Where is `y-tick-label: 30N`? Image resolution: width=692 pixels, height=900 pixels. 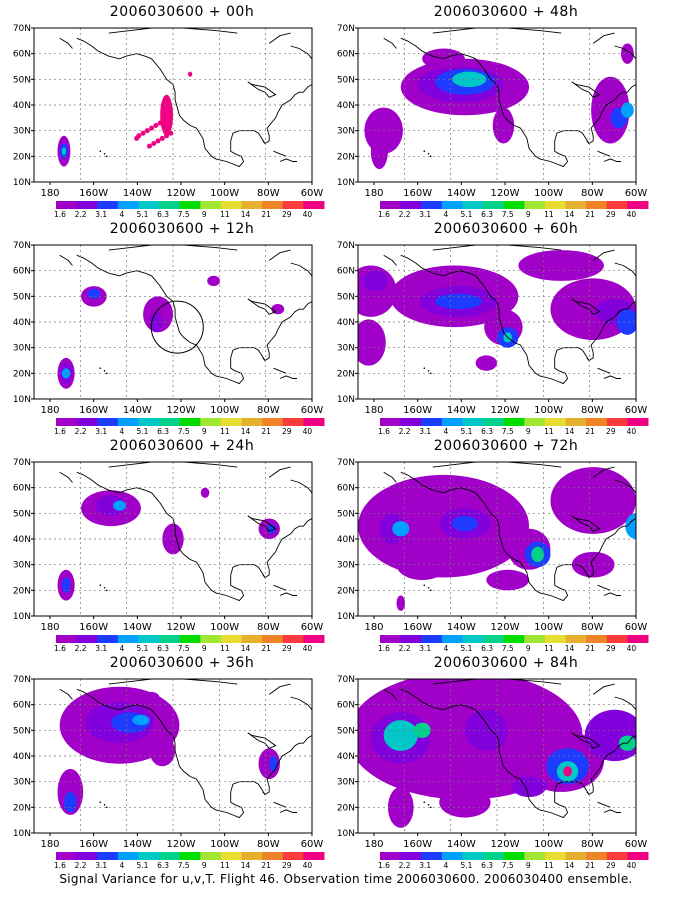
y-tick-label: 30N is located at coordinates (346, 349).